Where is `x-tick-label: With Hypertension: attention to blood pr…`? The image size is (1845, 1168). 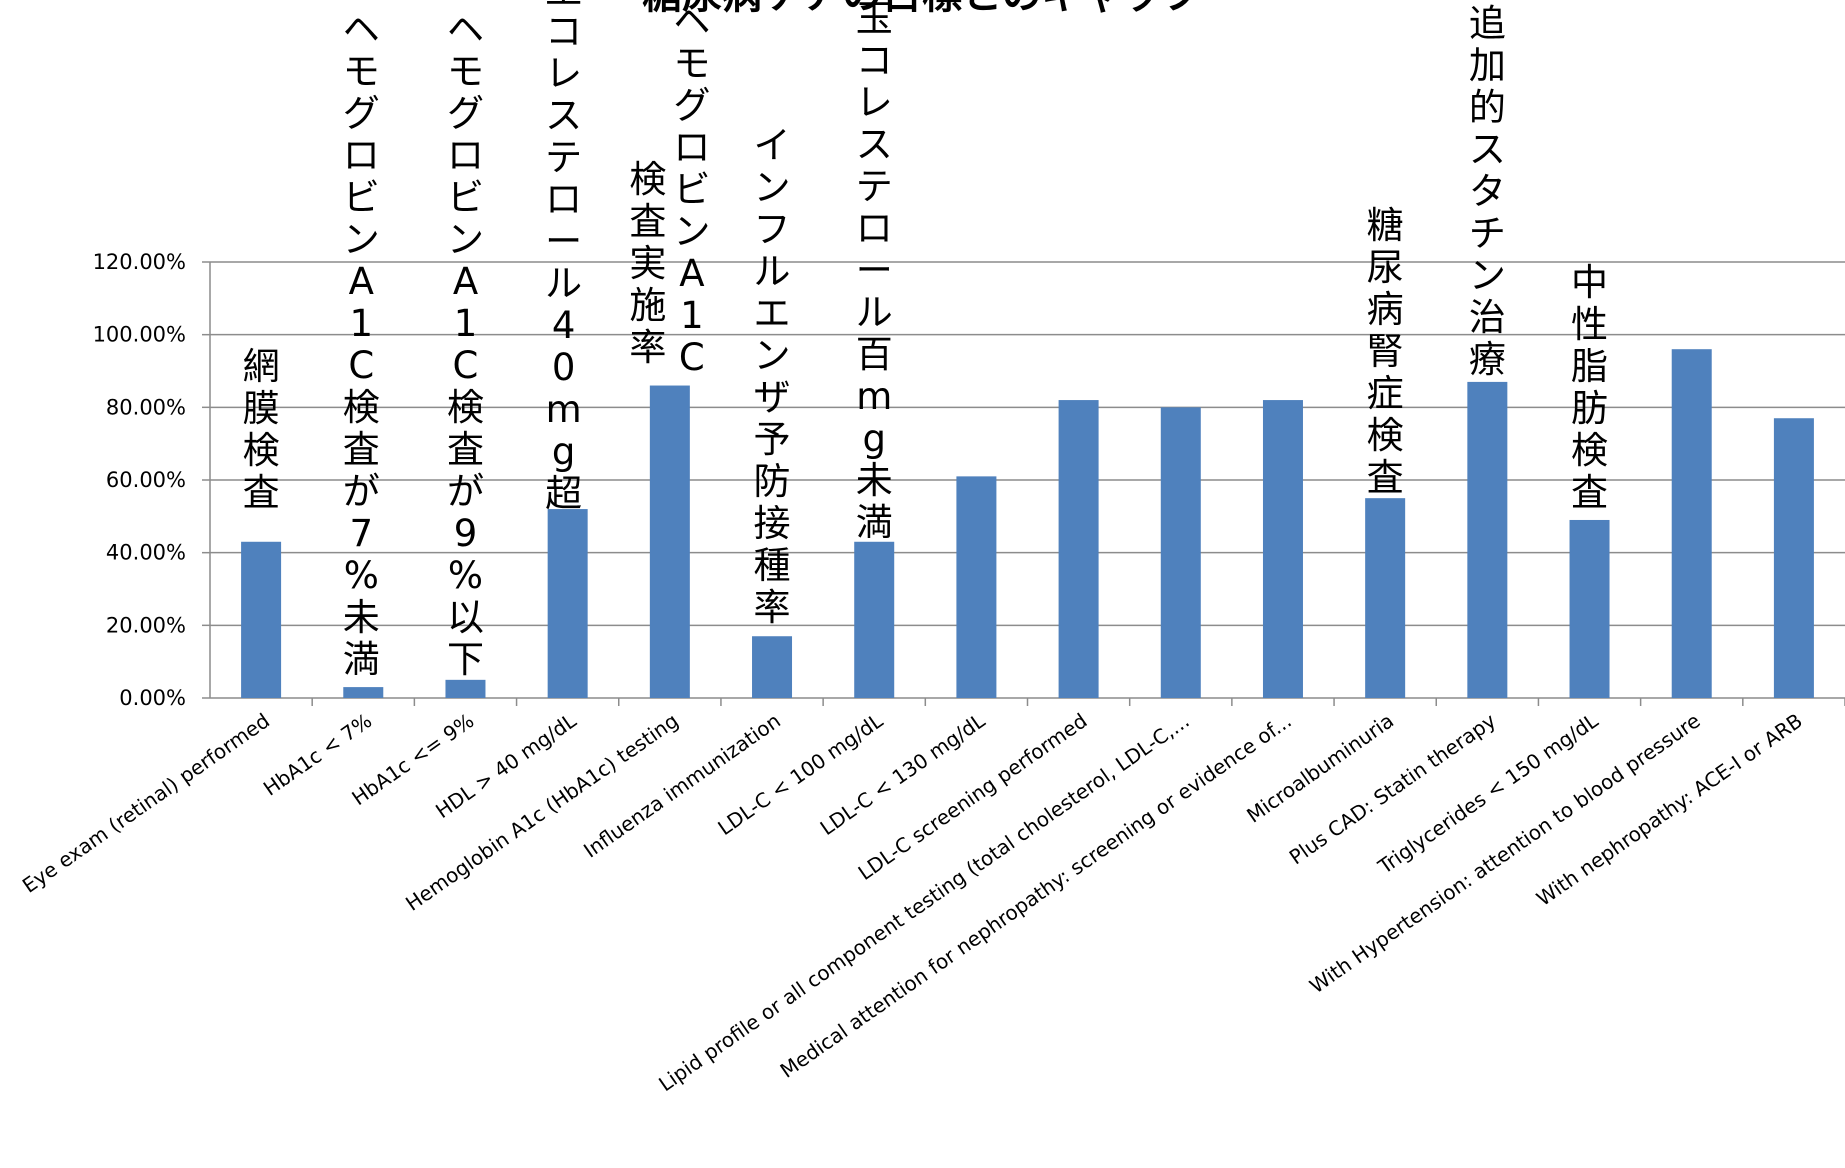 x-tick-label: With Hypertension: attention to blood pr… is located at coordinates (1504, 853).